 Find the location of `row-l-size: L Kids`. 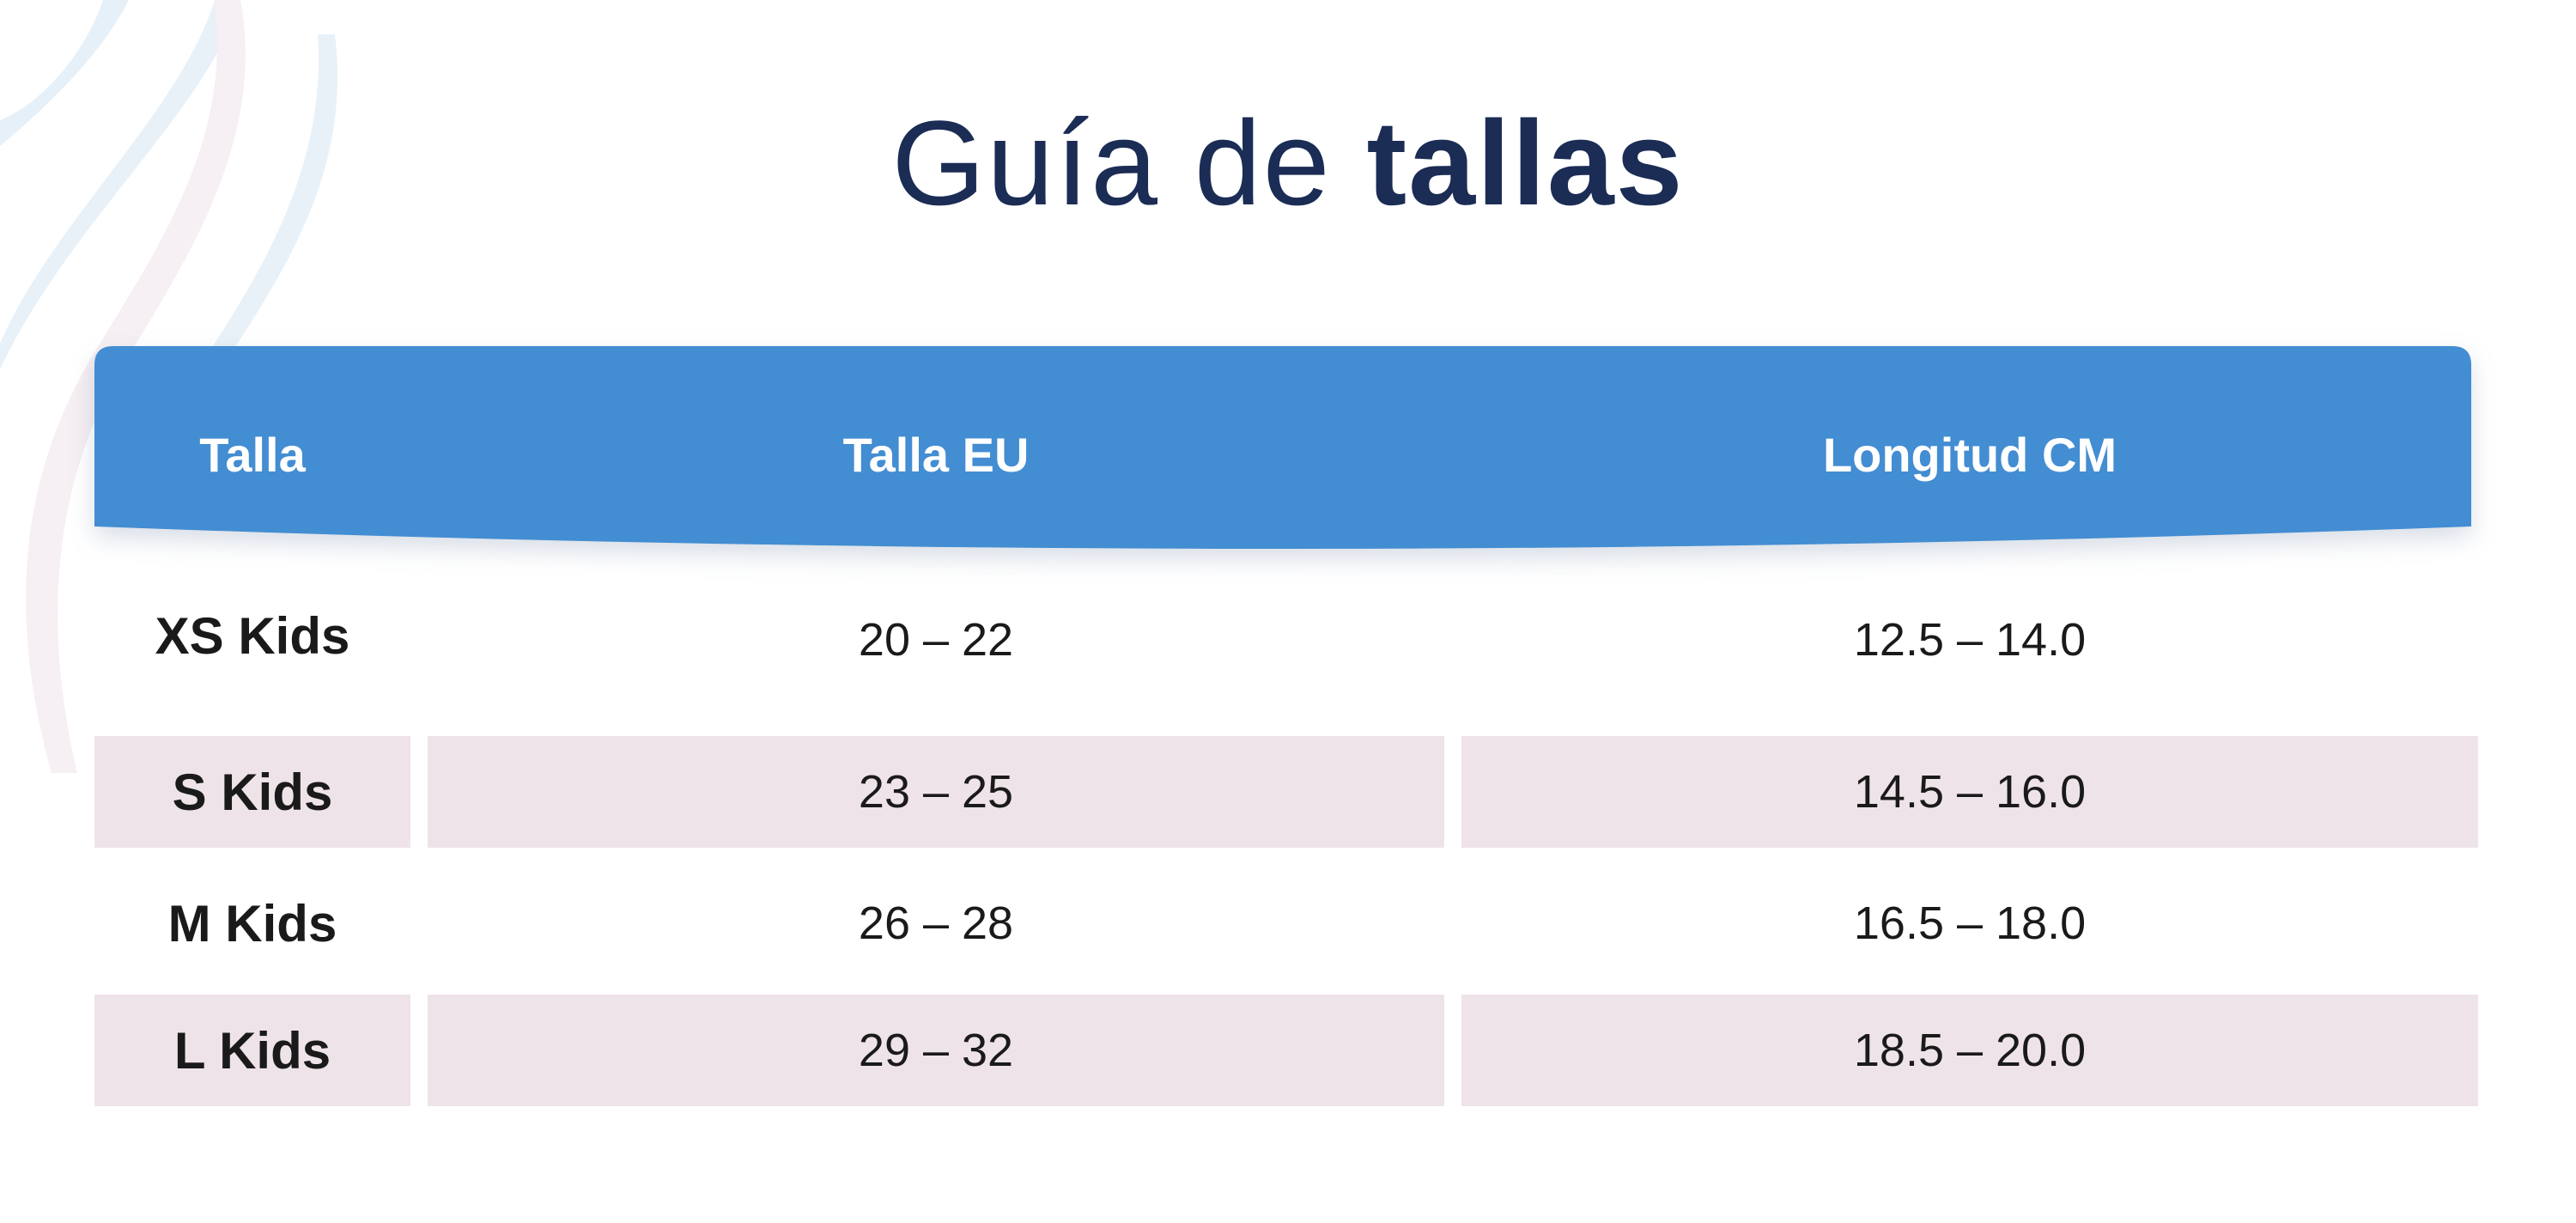

row-l-size: L Kids is located at coordinates (252, 1050).